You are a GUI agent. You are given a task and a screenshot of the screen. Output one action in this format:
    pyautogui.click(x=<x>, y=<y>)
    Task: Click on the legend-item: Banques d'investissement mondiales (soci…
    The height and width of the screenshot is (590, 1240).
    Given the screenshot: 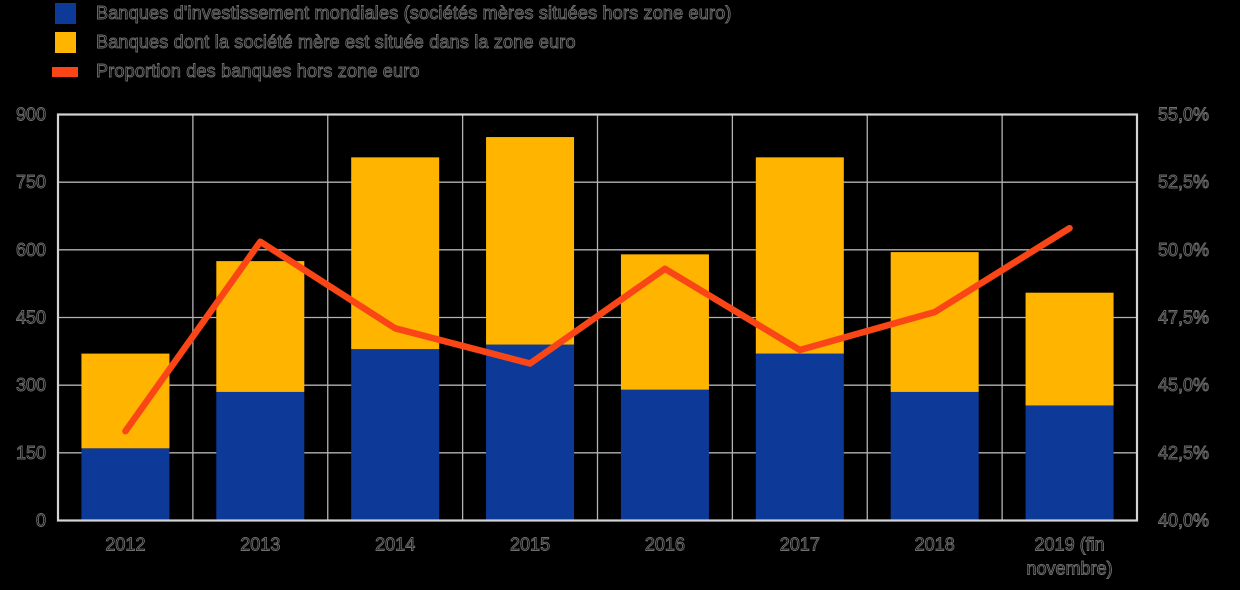 What is the action you would take?
    pyautogui.click(x=392, y=13)
    